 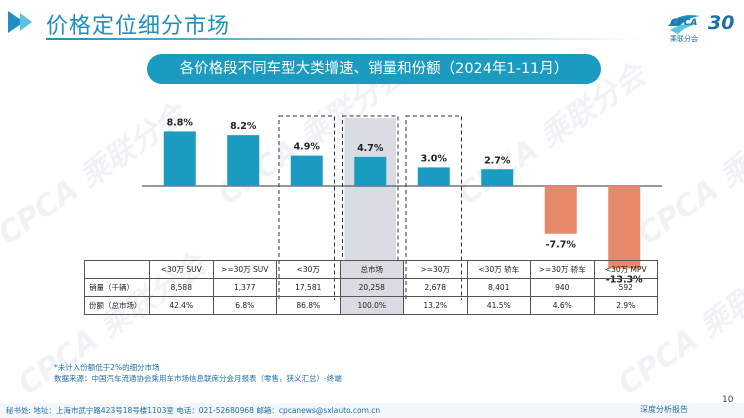 What do you see at coordinates (625, 287) in the screenshot?
I see `table-cell: 592` at bounding box center [625, 287].